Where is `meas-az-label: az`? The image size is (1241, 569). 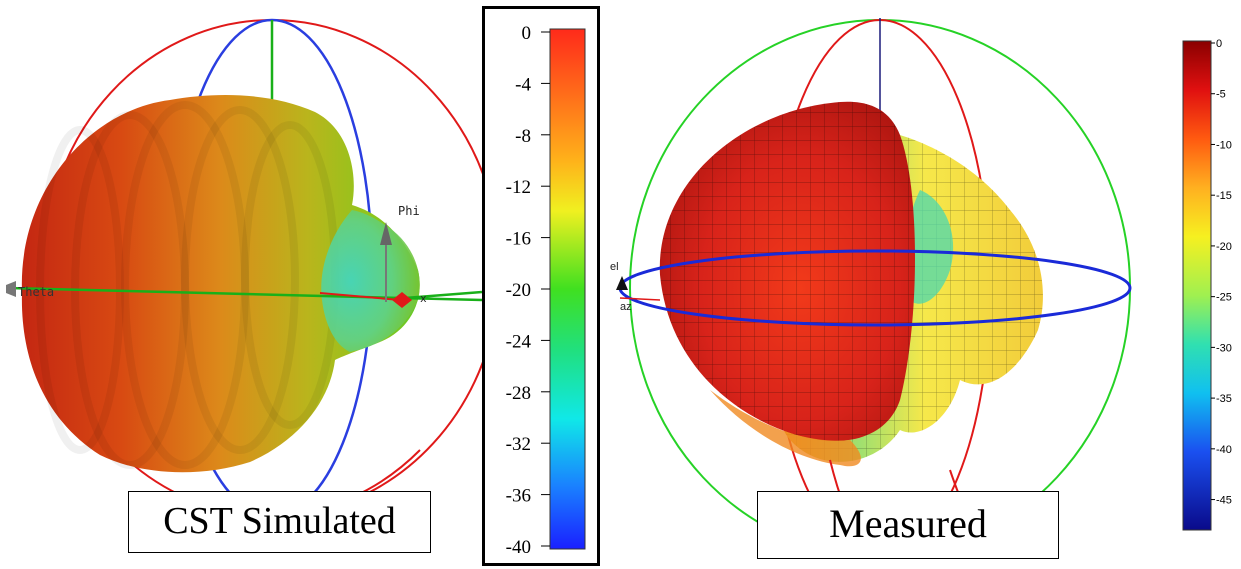 meas-az-label: az is located at coordinates (626, 307).